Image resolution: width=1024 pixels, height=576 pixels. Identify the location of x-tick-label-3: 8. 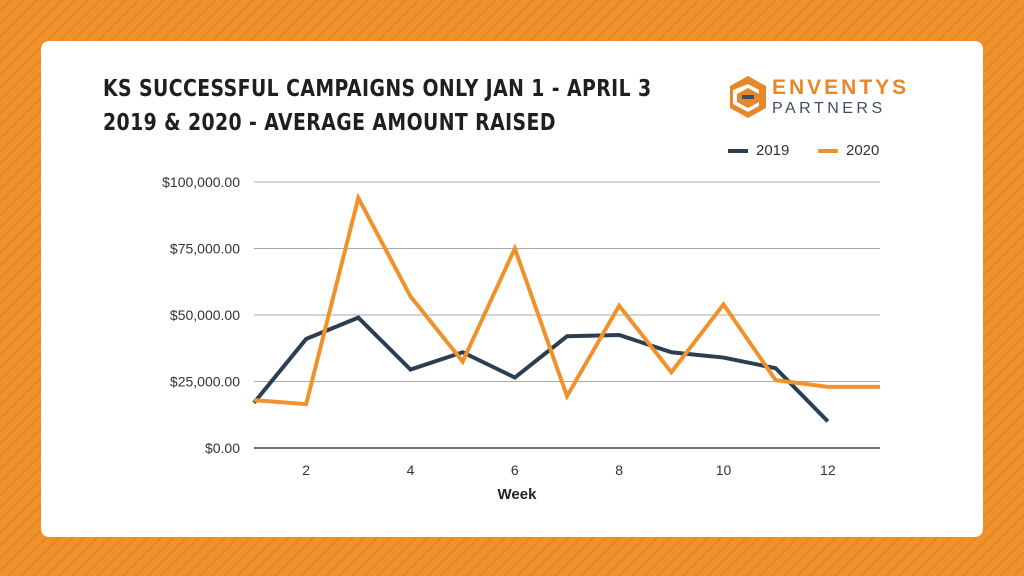
(619, 470).